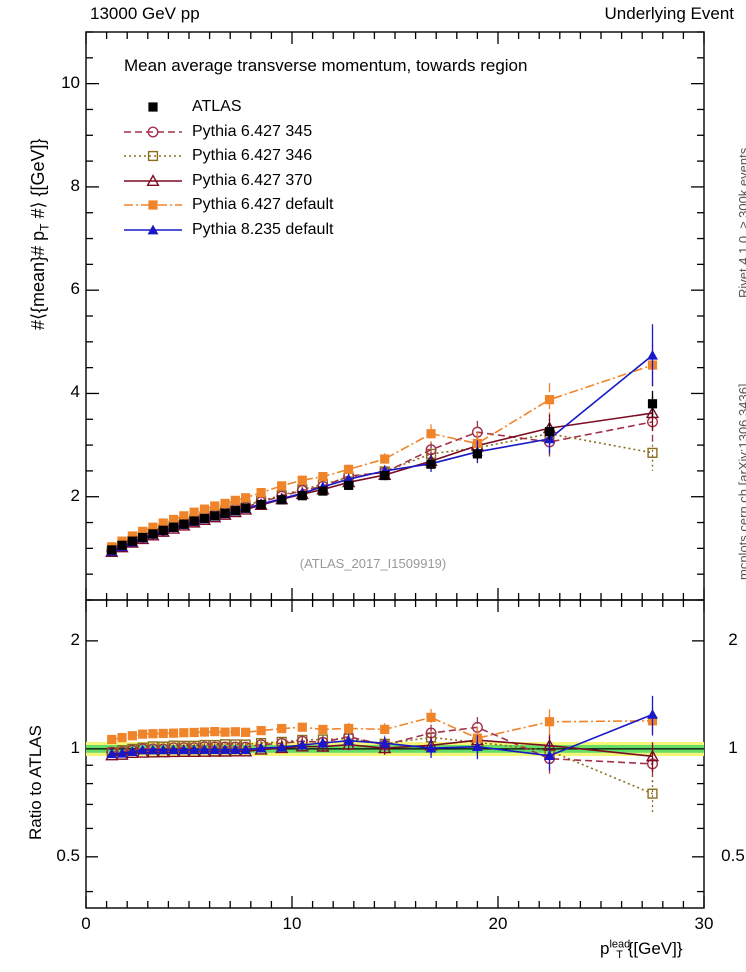 The width and height of the screenshot is (746, 972). Describe the element at coordinates (733, 855) in the screenshot. I see `ratio-y-tick-label-right: 0.5` at that location.